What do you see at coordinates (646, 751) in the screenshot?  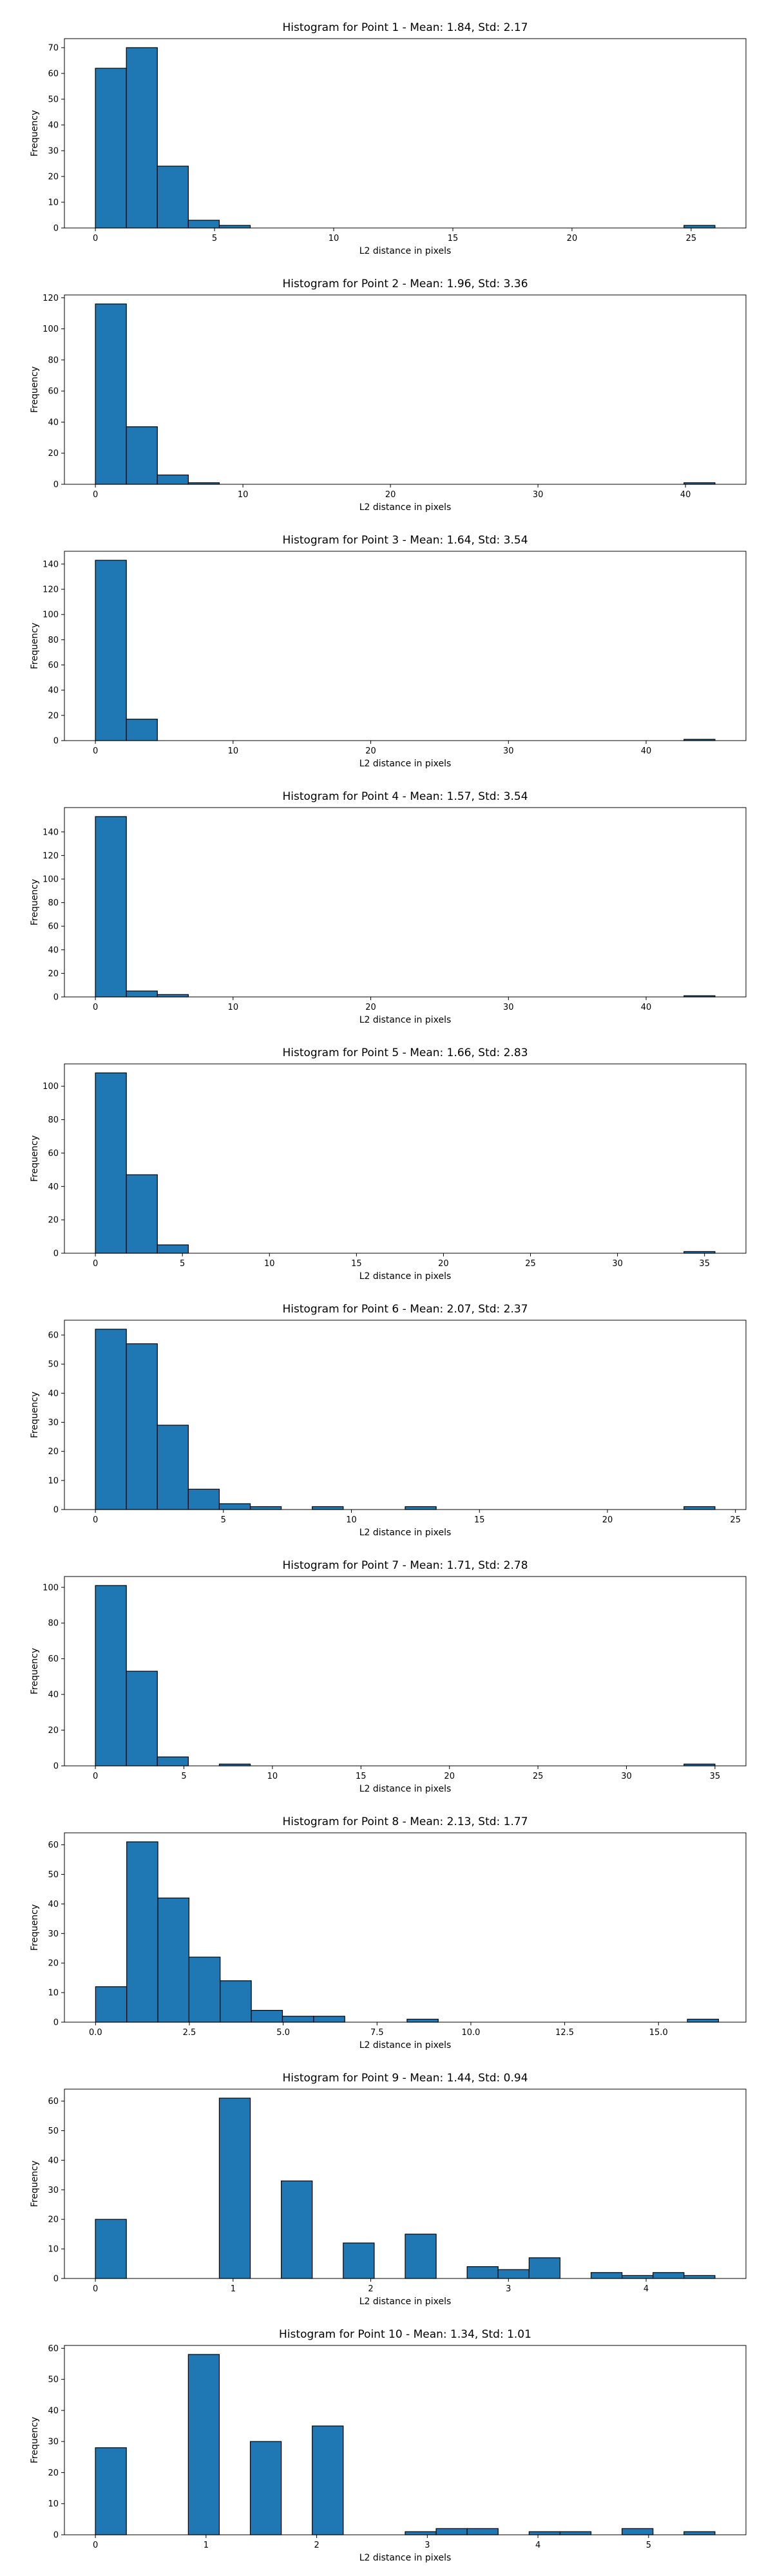 I see `x-tick-label: 40` at bounding box center [646, 751].